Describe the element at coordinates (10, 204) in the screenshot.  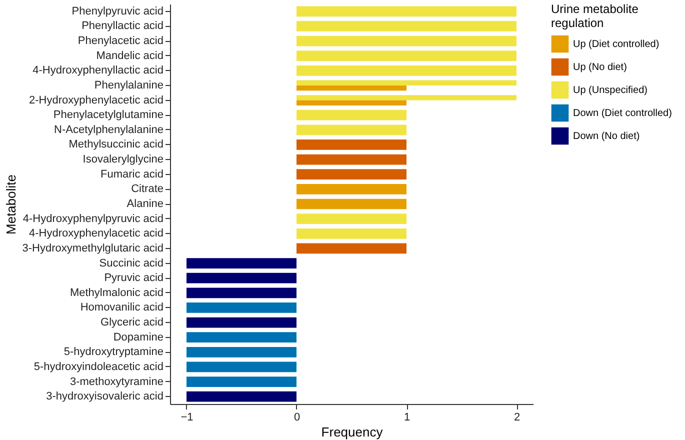
I see `y-axis-title: Metabolite` at that location.